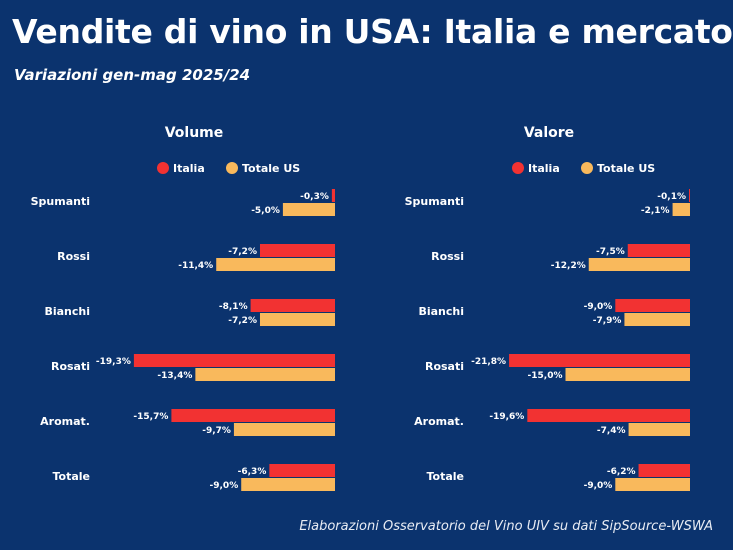 This screenshot has width=733, height=550. I want to click on data-label: -13,4%, so click(174, 376).